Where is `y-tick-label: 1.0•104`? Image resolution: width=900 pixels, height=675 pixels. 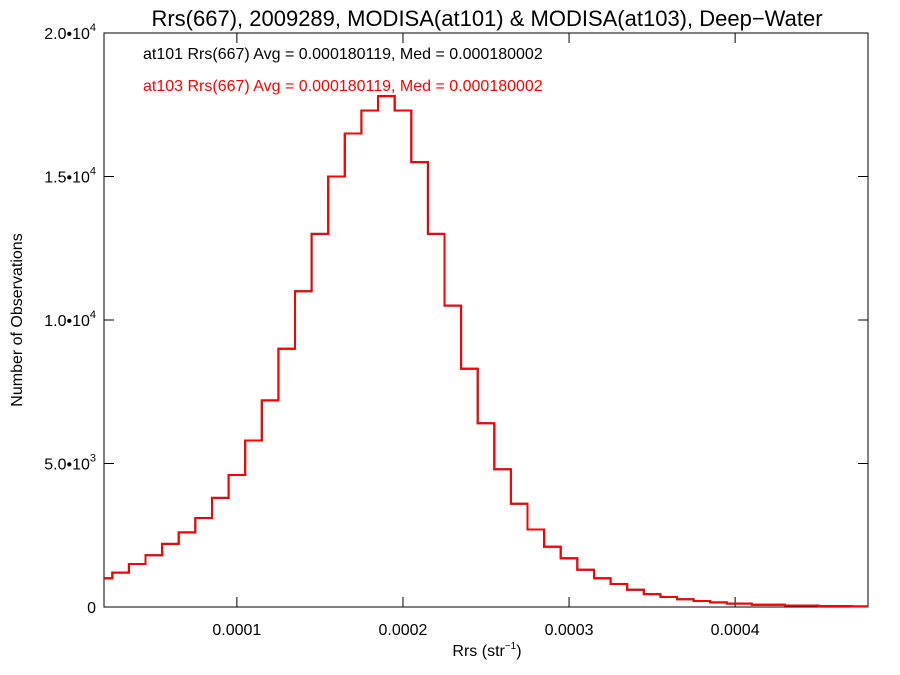 y-tick-label: 1.0•104 is located at coordinates (70, 319).